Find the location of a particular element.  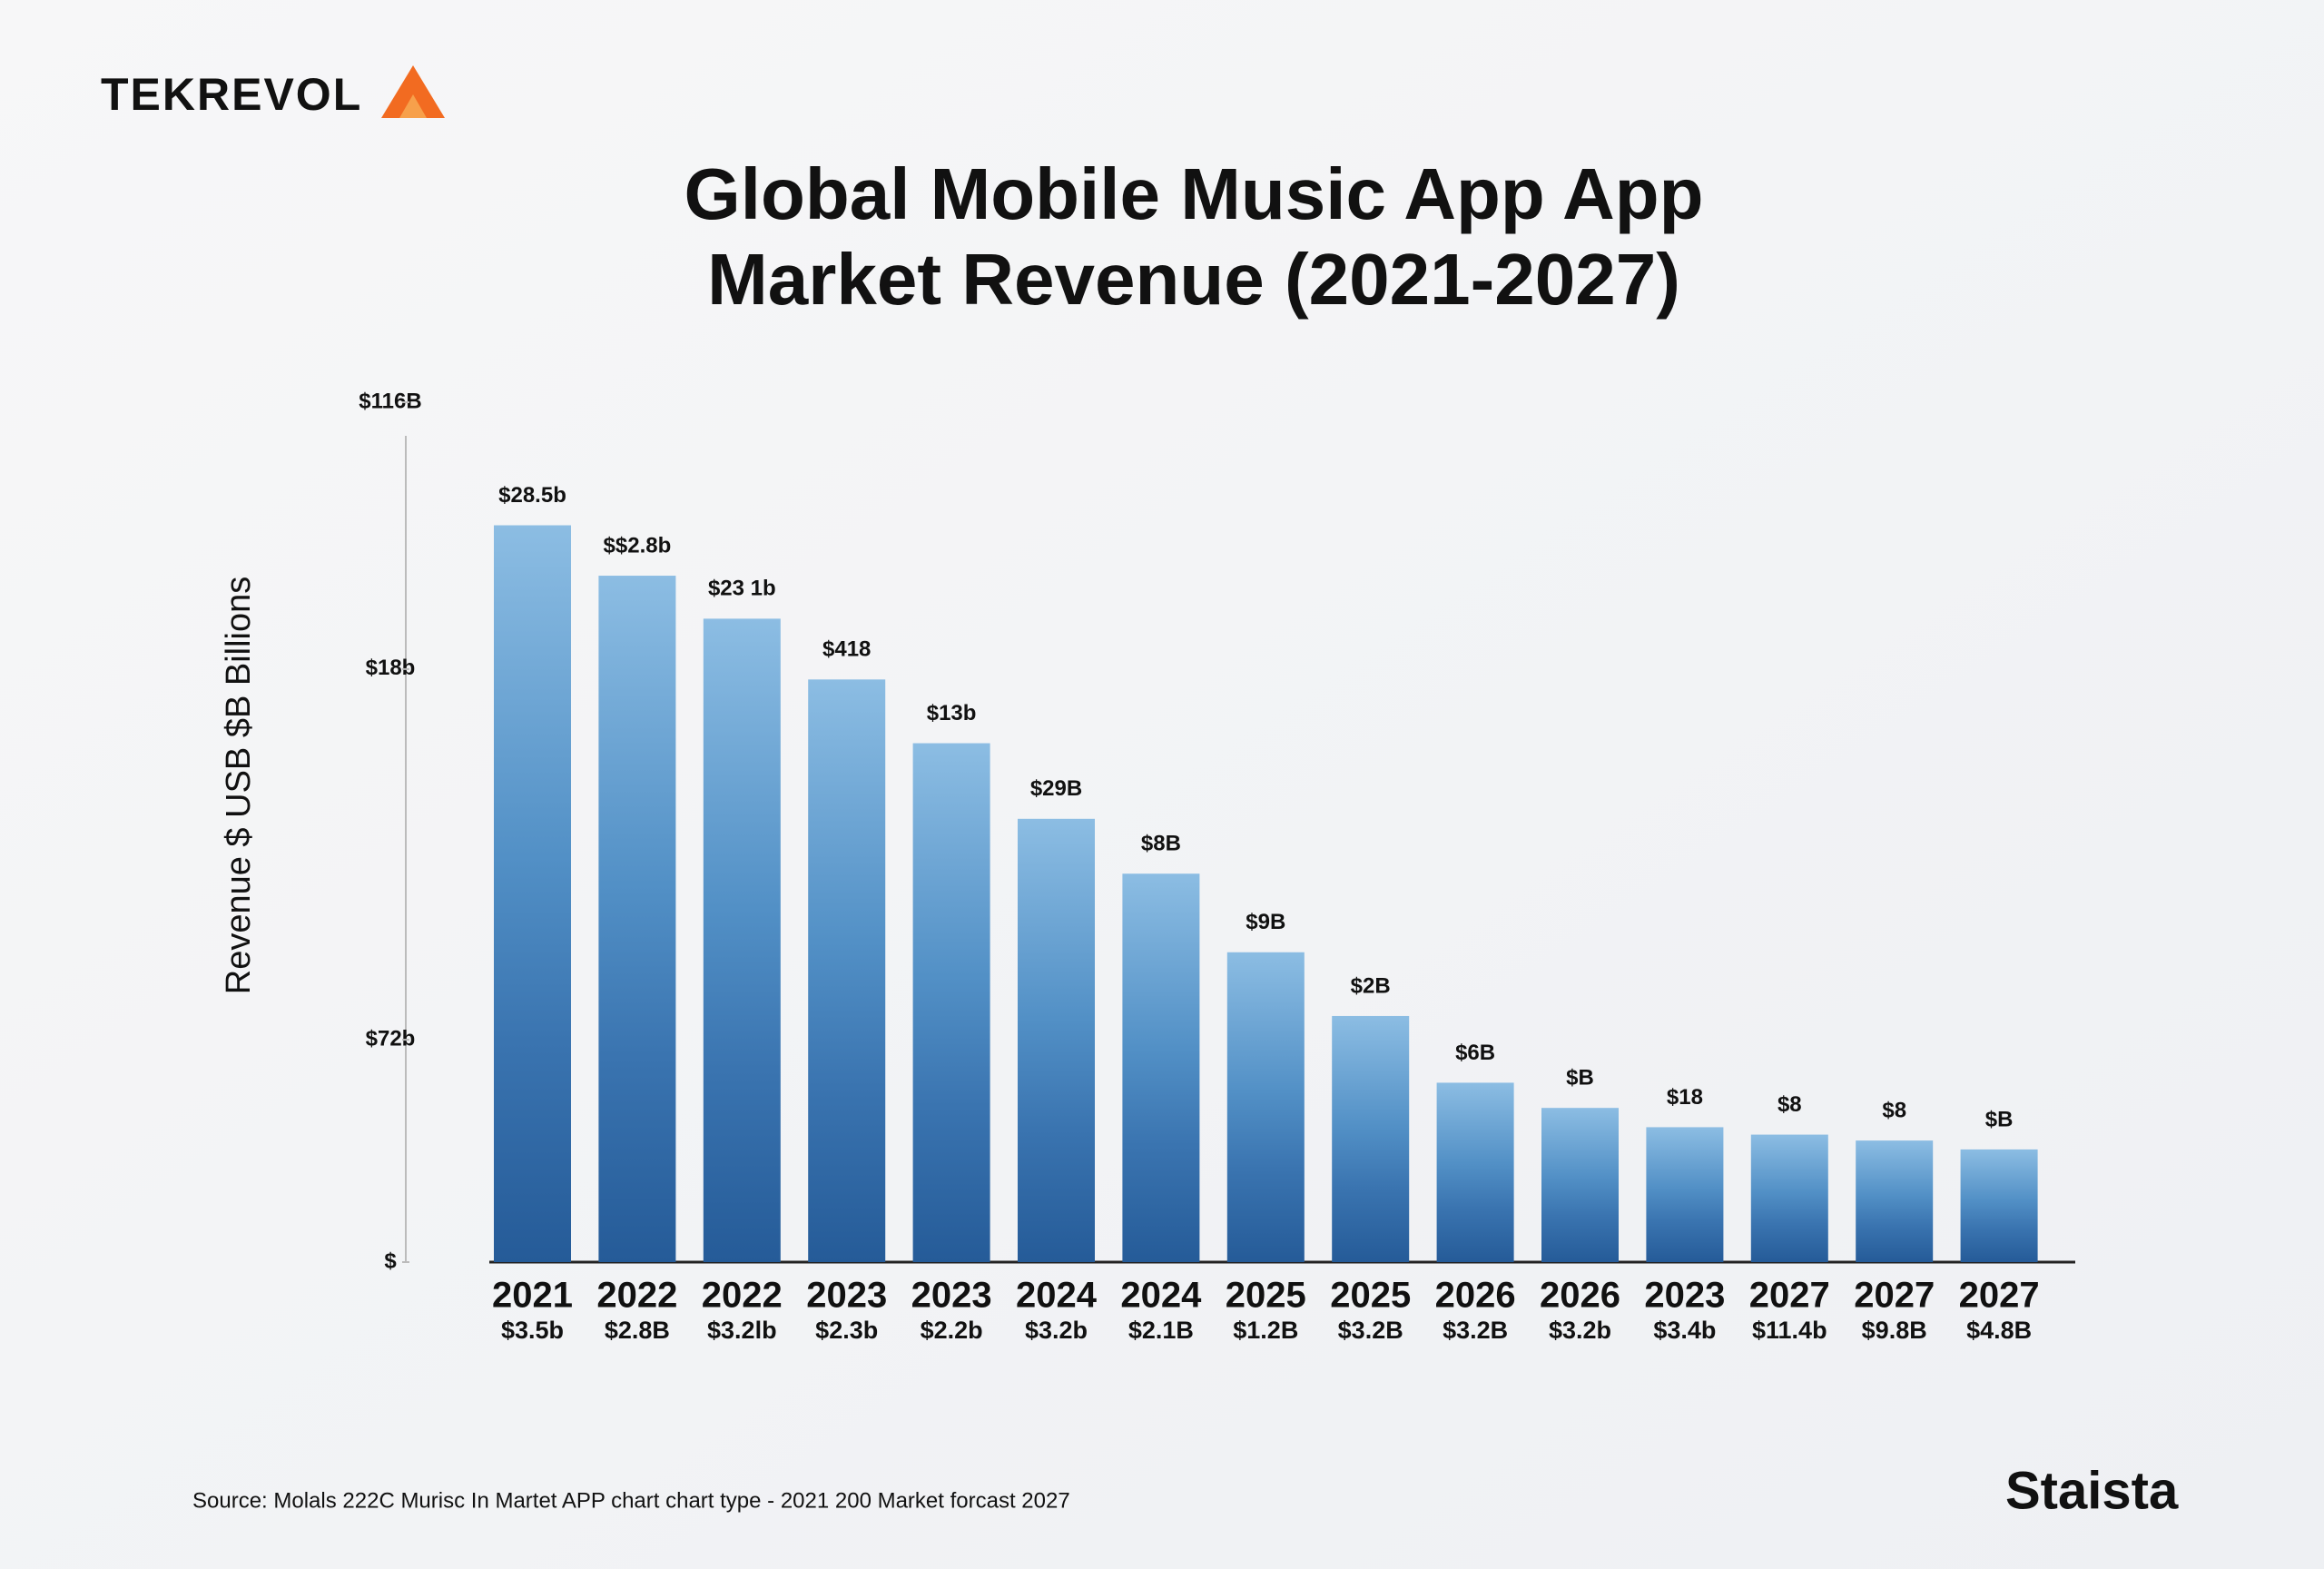

x-sublabel: $3.5b is located at coordinates (532, 1330).